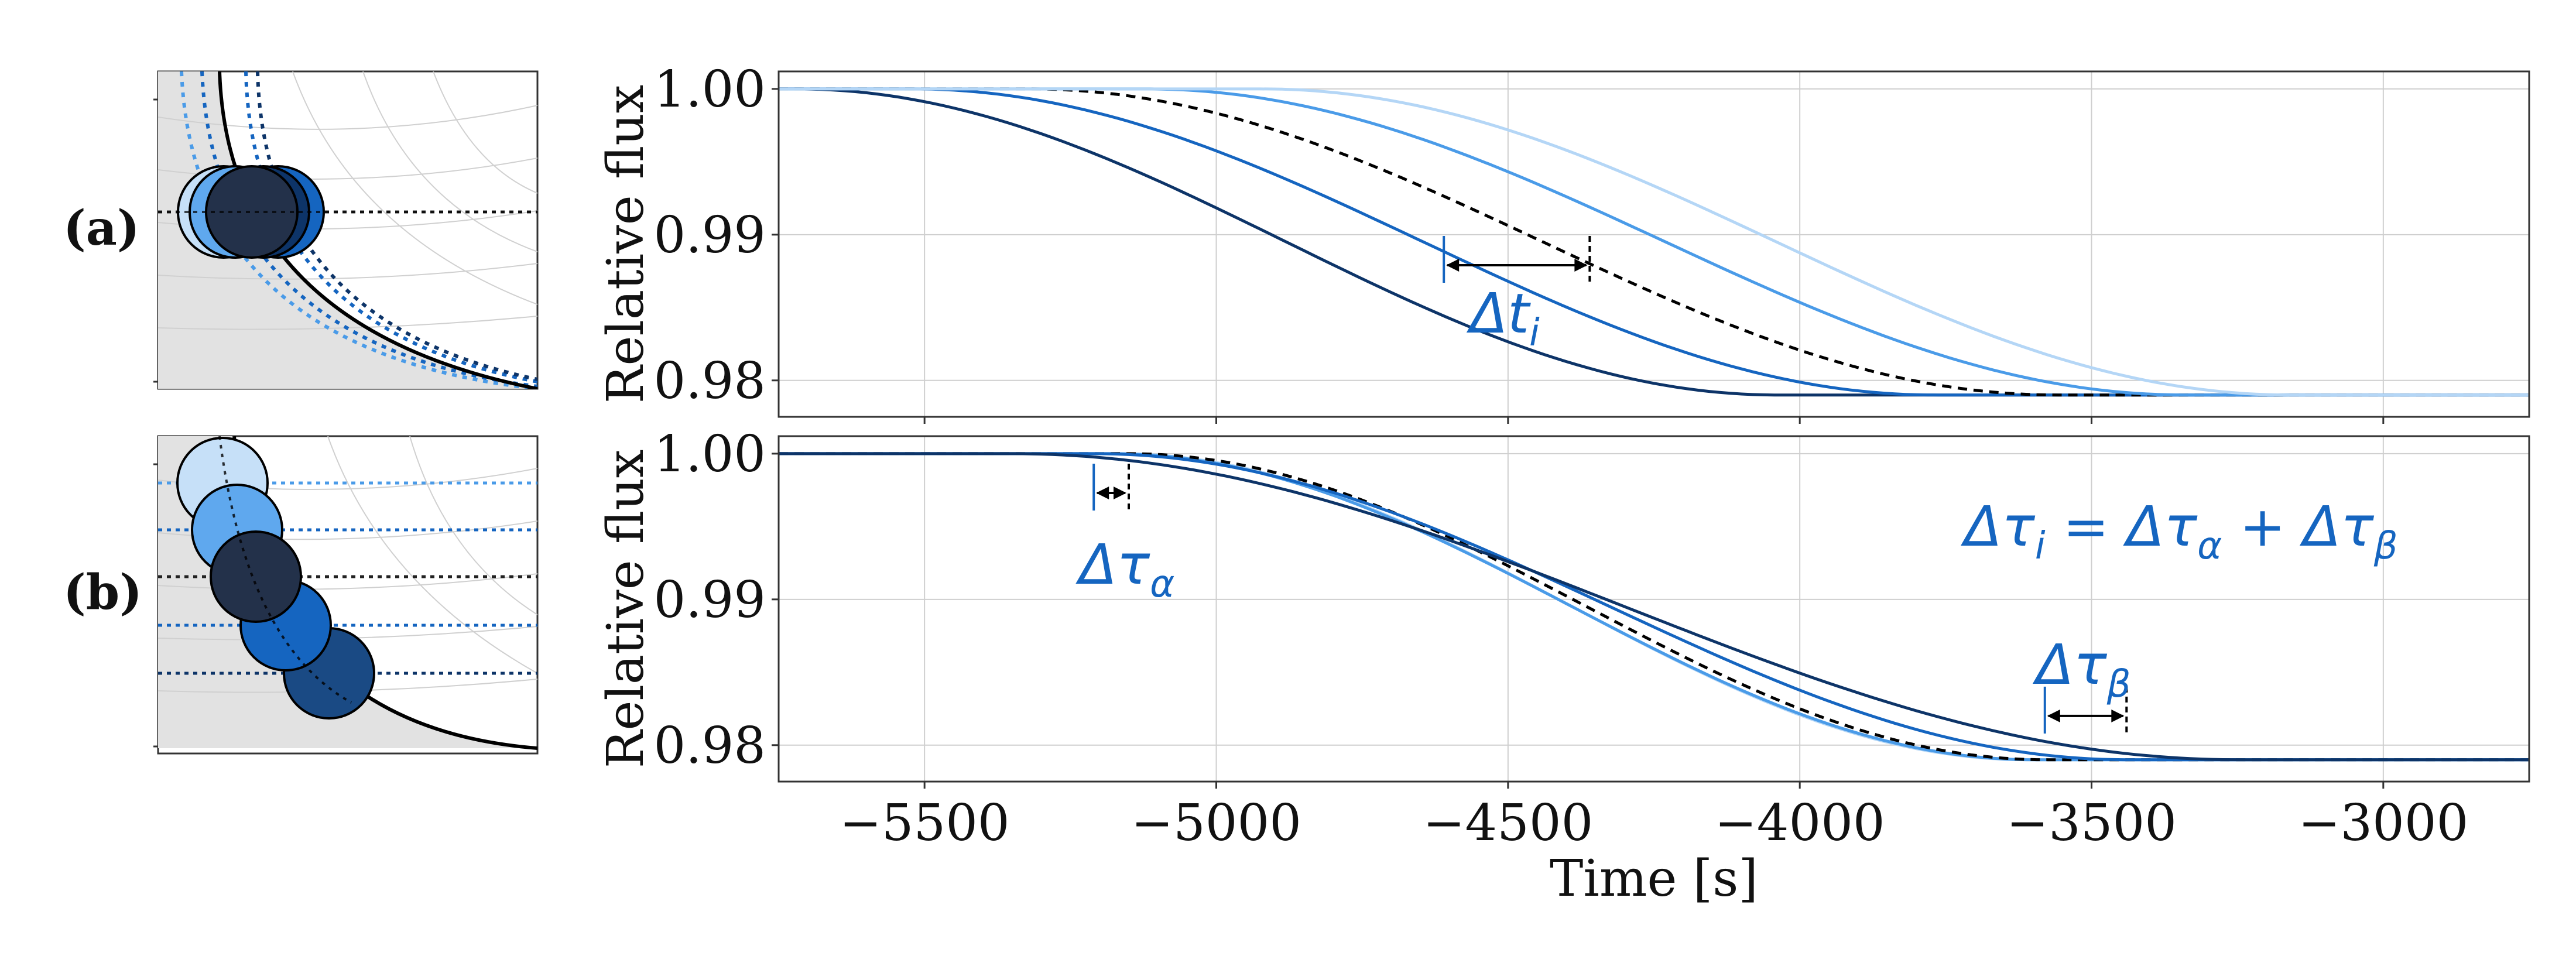 Image resolution: width=2576 pixels, height=966 pixels. I want to click on equation-term2-sub: β, so click(2385, 546).